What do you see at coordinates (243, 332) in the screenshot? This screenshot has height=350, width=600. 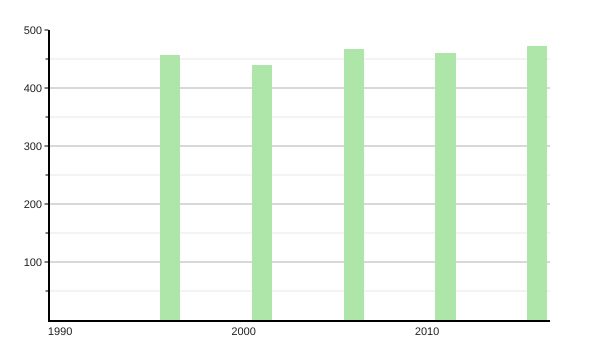 I see `x-tick-label: 2000` at bounding box center [243, 332].